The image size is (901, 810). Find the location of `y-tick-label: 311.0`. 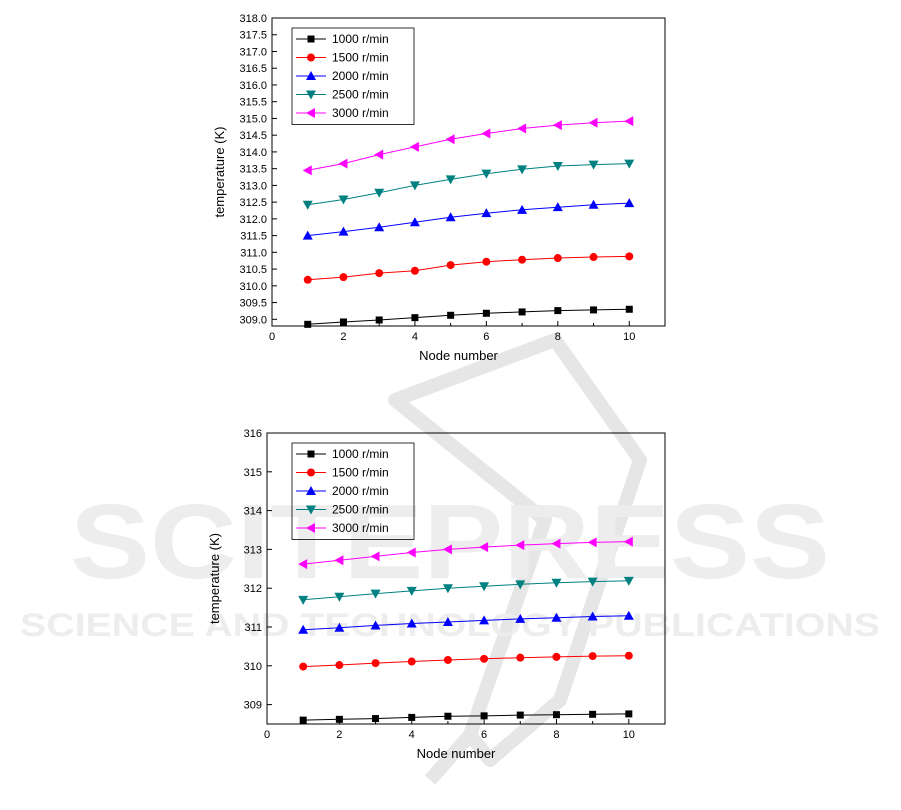

y-tick-label: 311.0 is located at coordinates (253, 253).